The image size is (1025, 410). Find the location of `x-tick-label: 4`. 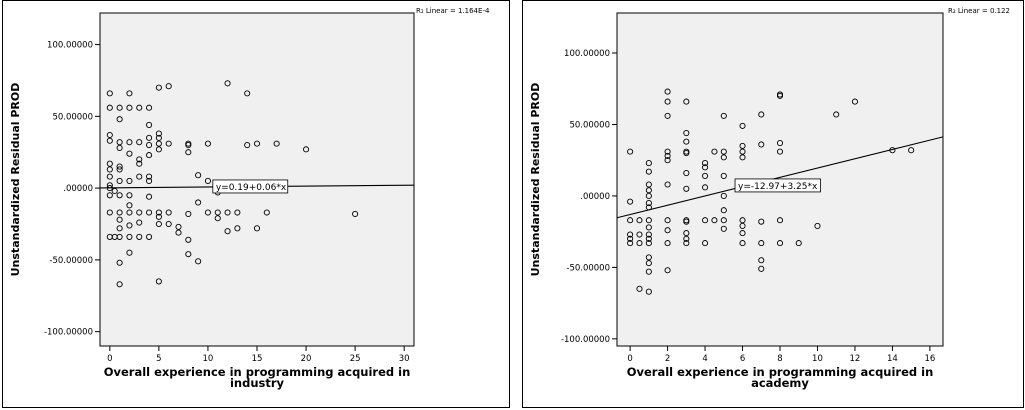

x-tick-label: 4 is located at coordinates (704, 359).